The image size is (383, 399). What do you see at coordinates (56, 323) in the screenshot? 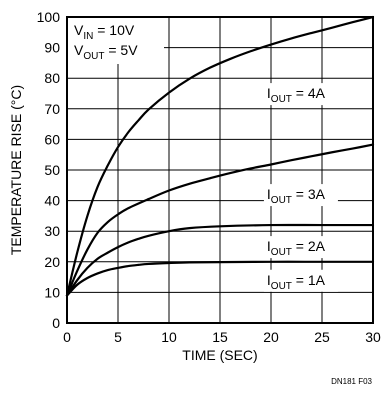
I see `y-tick-label: 0` at bounding box center [56, 323].